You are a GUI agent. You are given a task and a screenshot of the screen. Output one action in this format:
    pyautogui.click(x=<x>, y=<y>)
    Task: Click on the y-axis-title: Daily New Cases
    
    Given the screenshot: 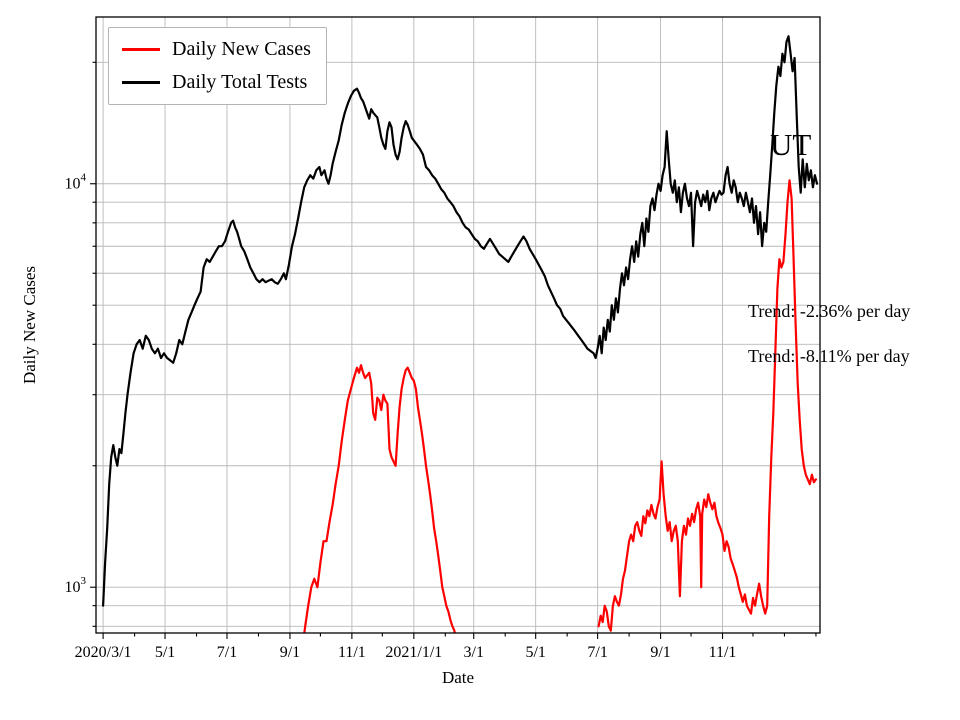 What is the action you would take?
    pyautogui.click(x=29, y=325)
    